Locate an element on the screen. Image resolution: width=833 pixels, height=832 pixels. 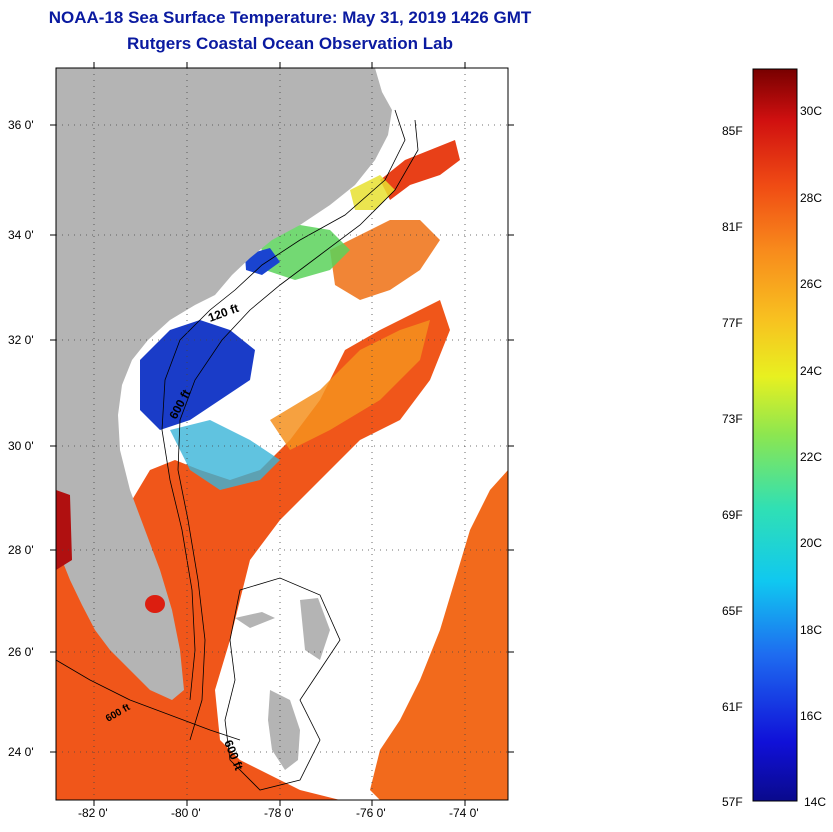
land-bahamas-abaco is located at coordinates (315, 629).